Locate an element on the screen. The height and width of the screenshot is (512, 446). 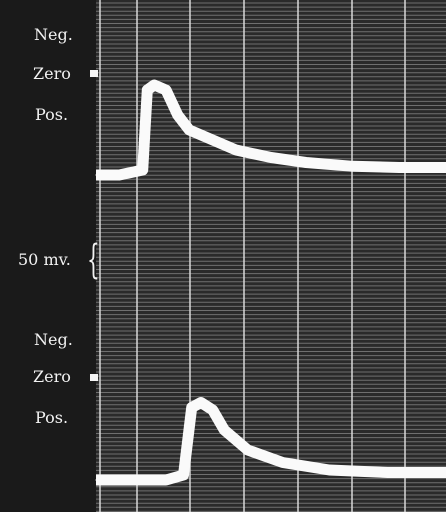
top-pos-label: Pos. is located at coordinates (52, 114).